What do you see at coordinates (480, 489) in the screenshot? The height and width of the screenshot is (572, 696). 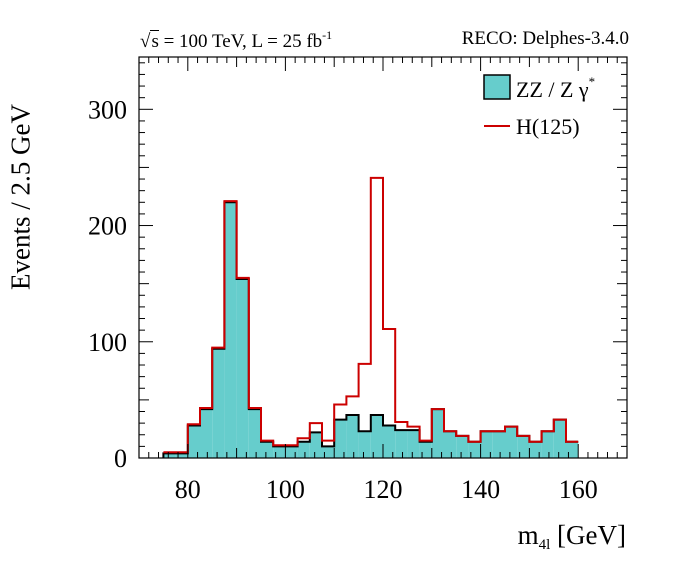 I see `x-tick-label: 140` at bounding box center [480, 489].